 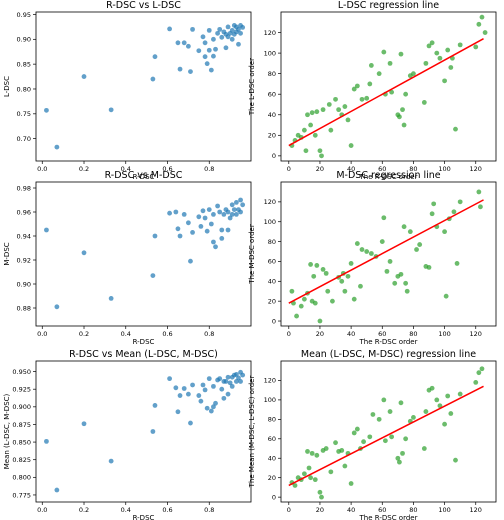 I want to click on y-tick-label: 20, so click(x=272, y=478).